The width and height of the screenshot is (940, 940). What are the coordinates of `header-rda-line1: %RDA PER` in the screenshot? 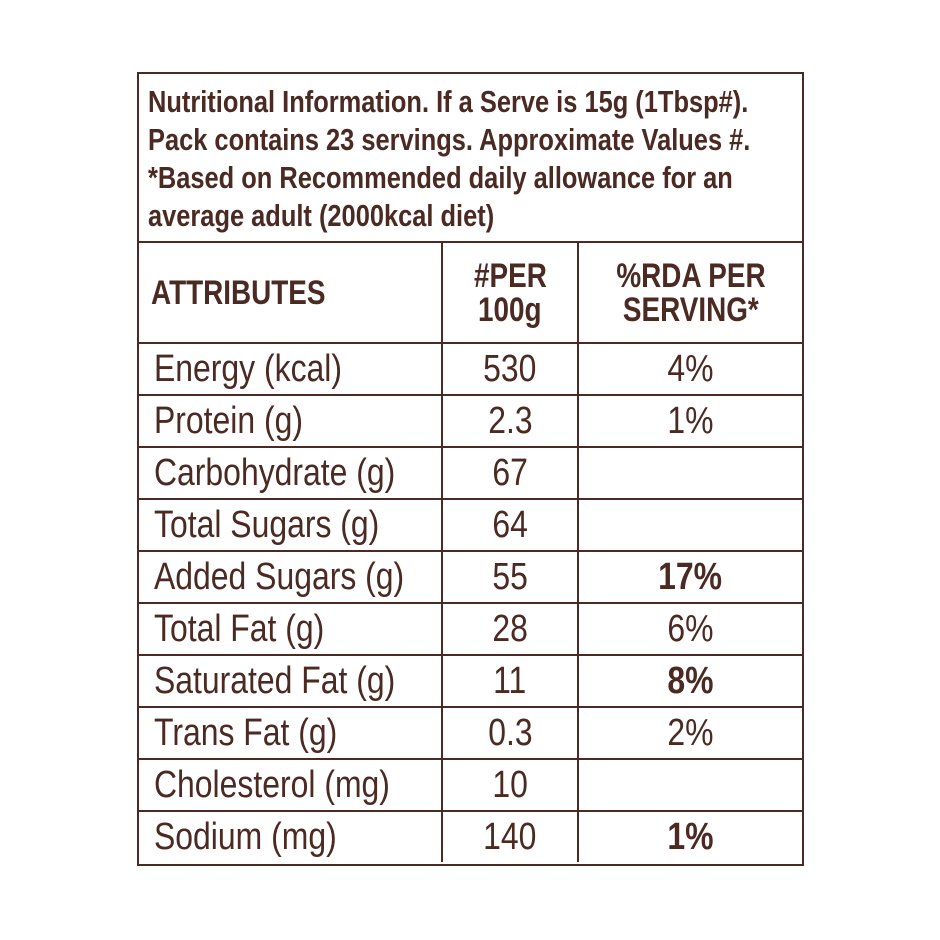 It's located at (690, 275).